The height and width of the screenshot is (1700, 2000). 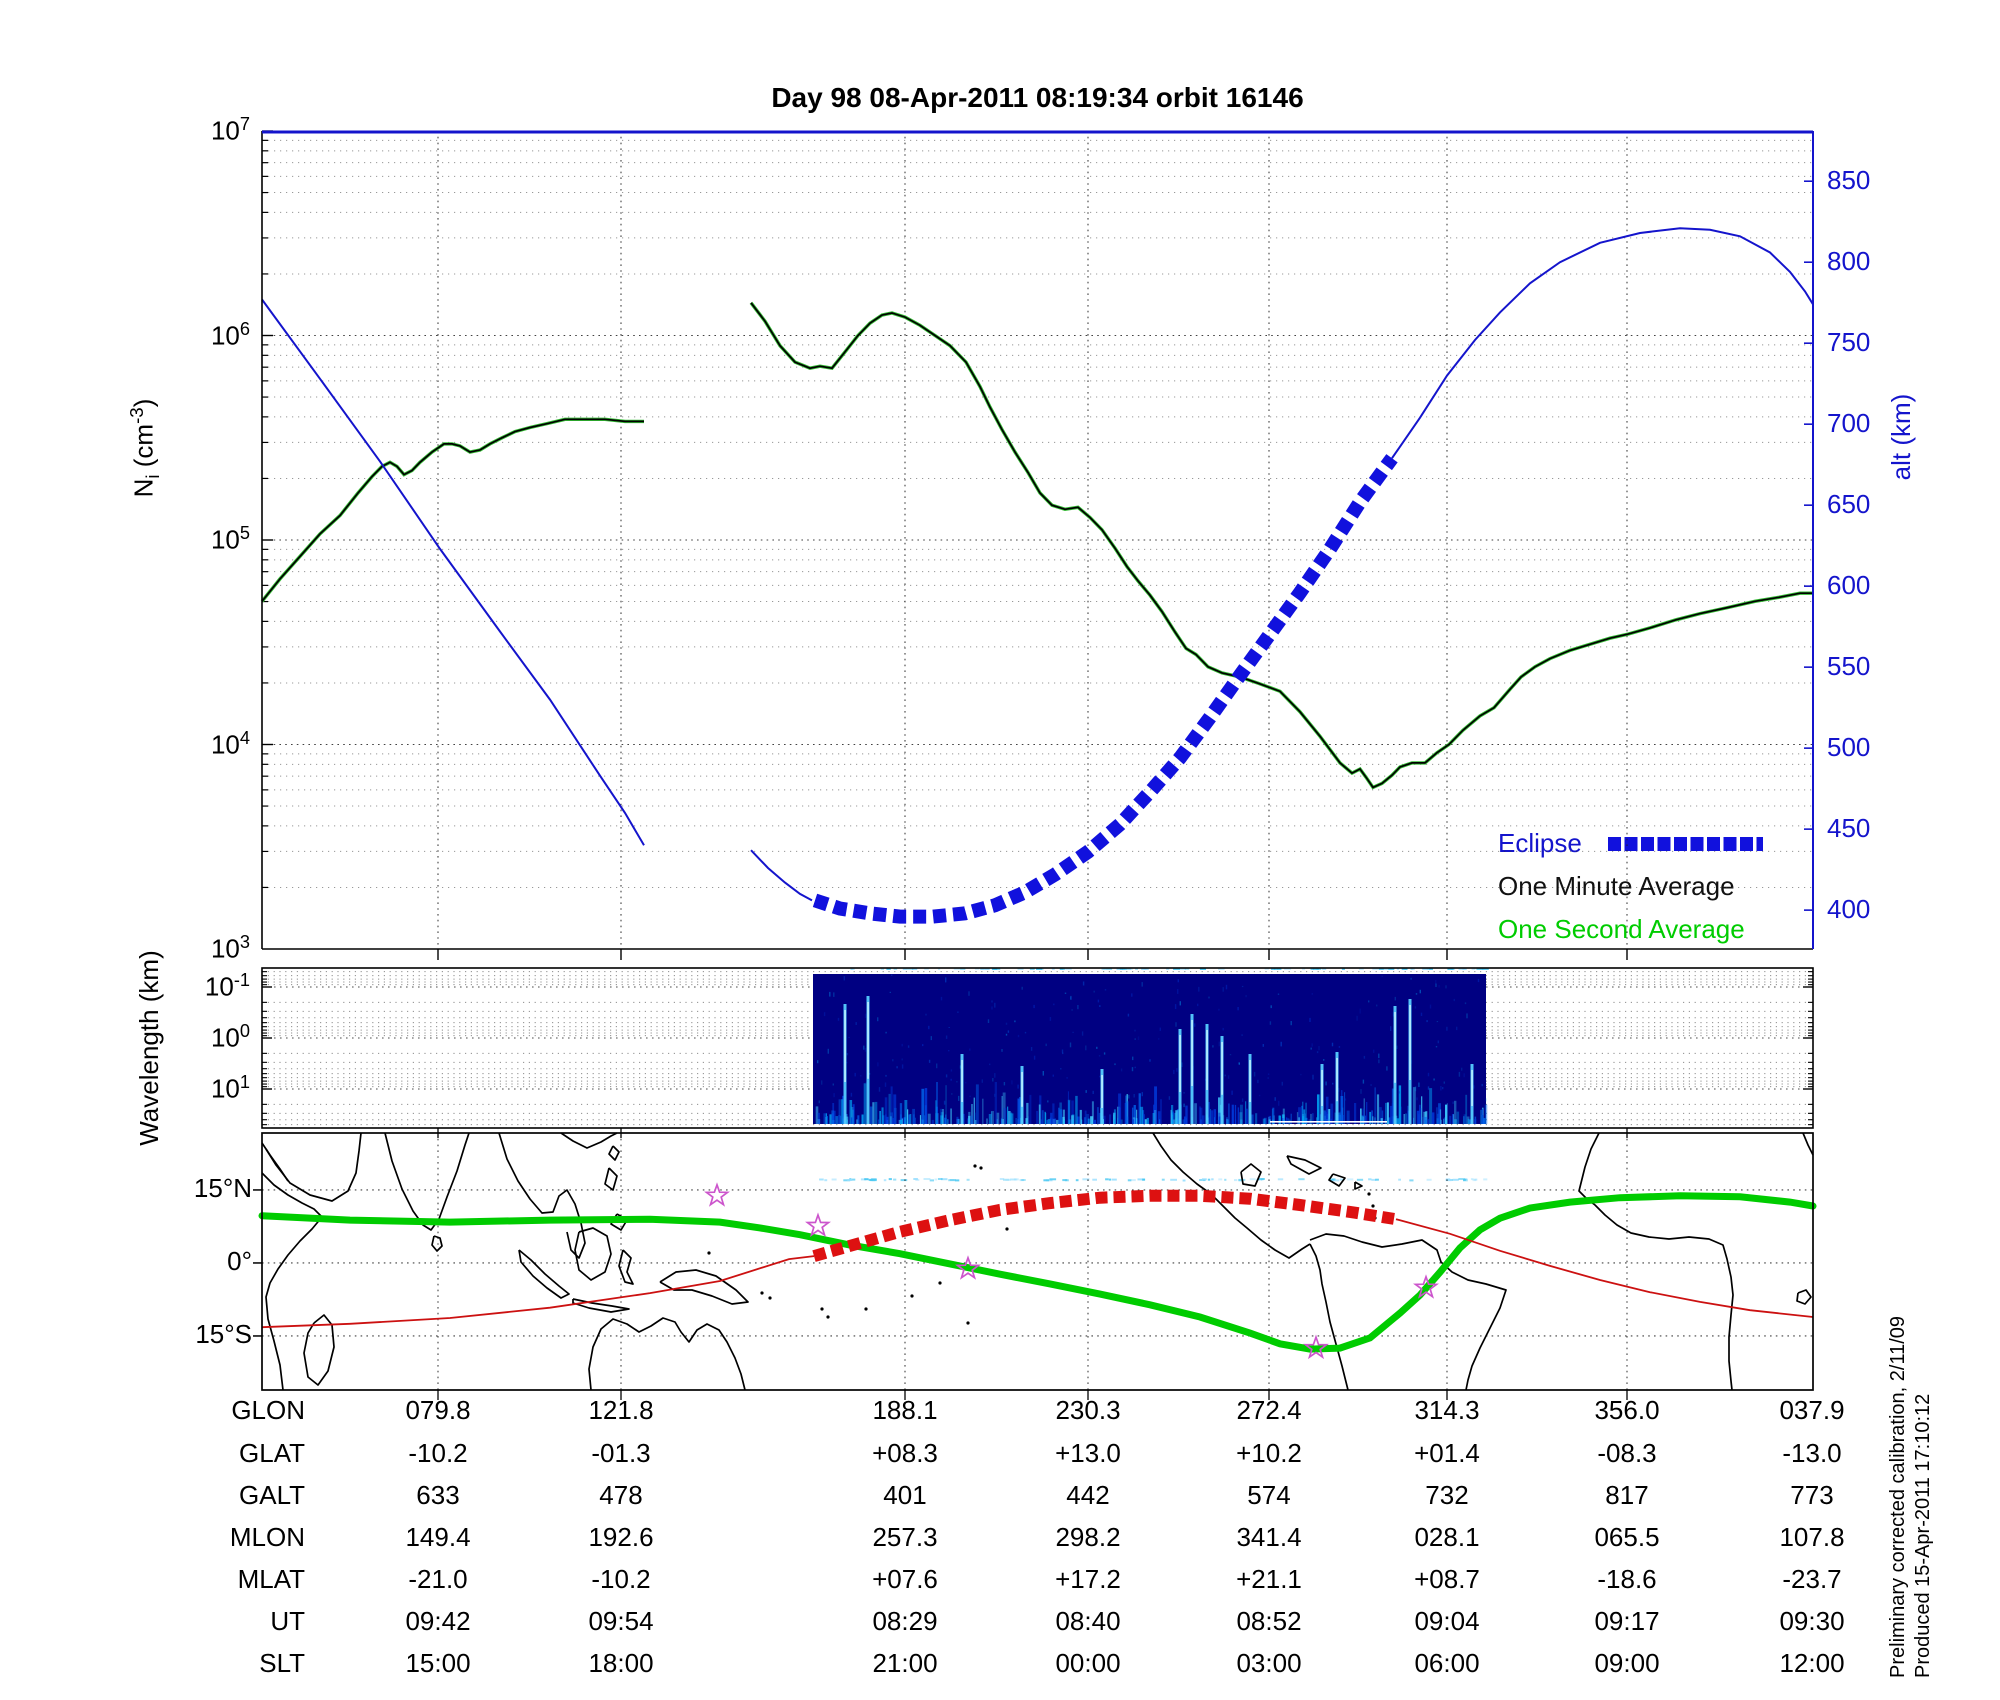 I want to click on density-tick-10e6: 10⁶, so click(x=230, y=334).